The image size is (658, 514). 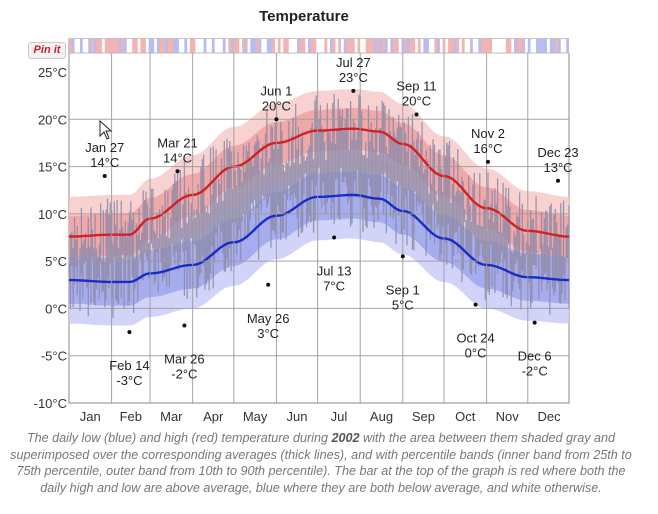 What do you see at coordinates (184, 373) in the screenshot?
I see `annotation-value: -2°C` at bounding box center [184, 373].